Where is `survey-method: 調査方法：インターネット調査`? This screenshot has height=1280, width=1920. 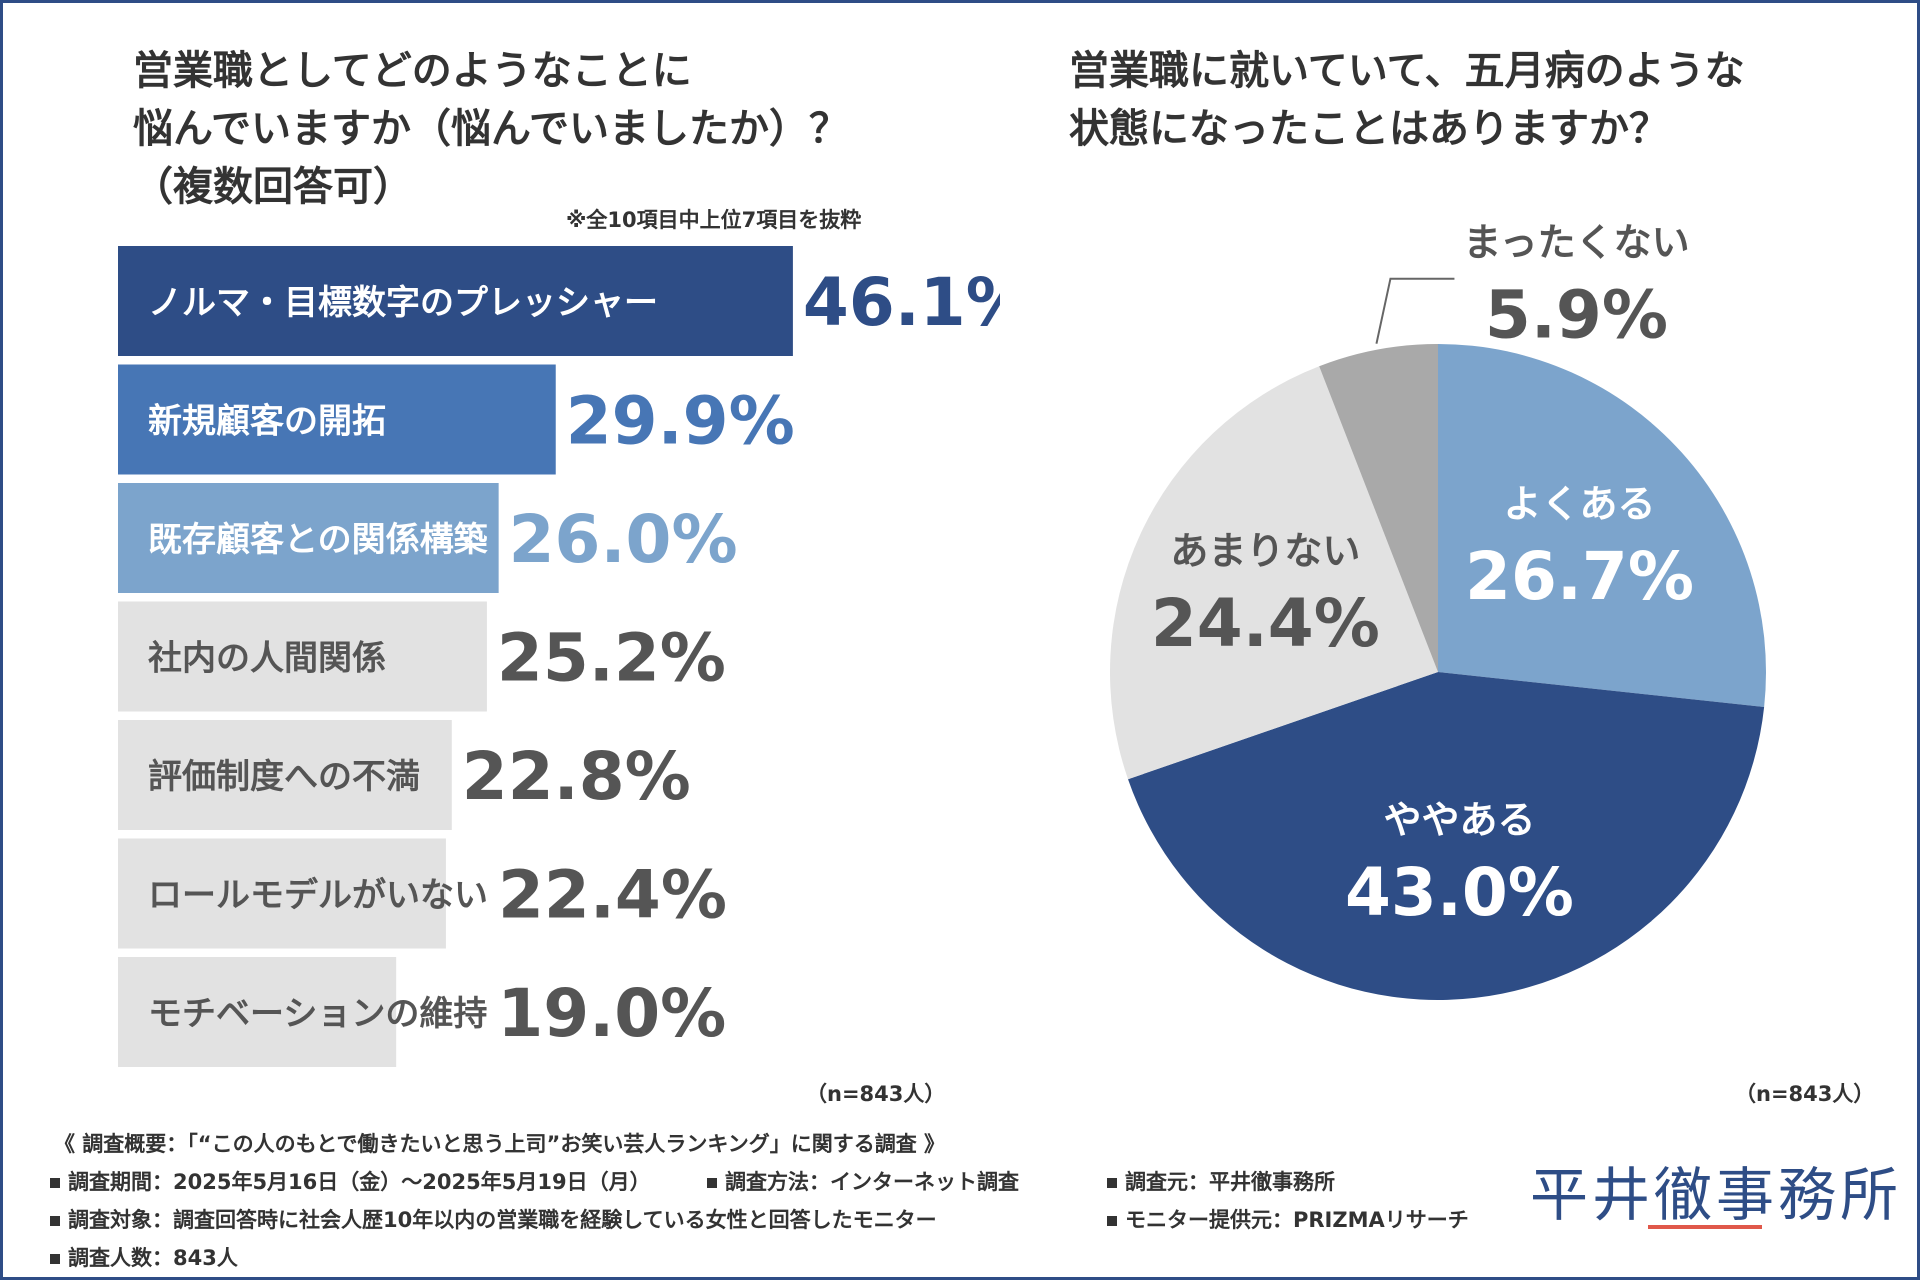 survey-method: 調査方法：インターネット調査 is located at coordinates (863, 1181).